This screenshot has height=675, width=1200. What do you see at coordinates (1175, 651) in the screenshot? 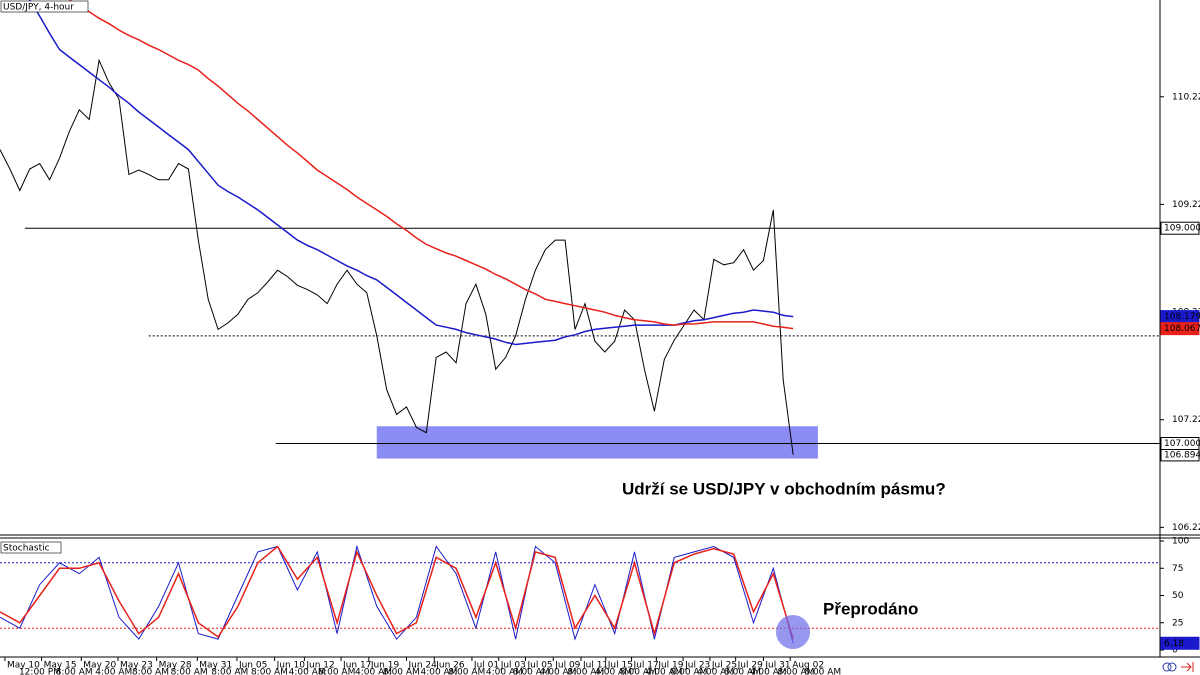
I see `y-tick-label: 0` at bounding box center [1175, 651].